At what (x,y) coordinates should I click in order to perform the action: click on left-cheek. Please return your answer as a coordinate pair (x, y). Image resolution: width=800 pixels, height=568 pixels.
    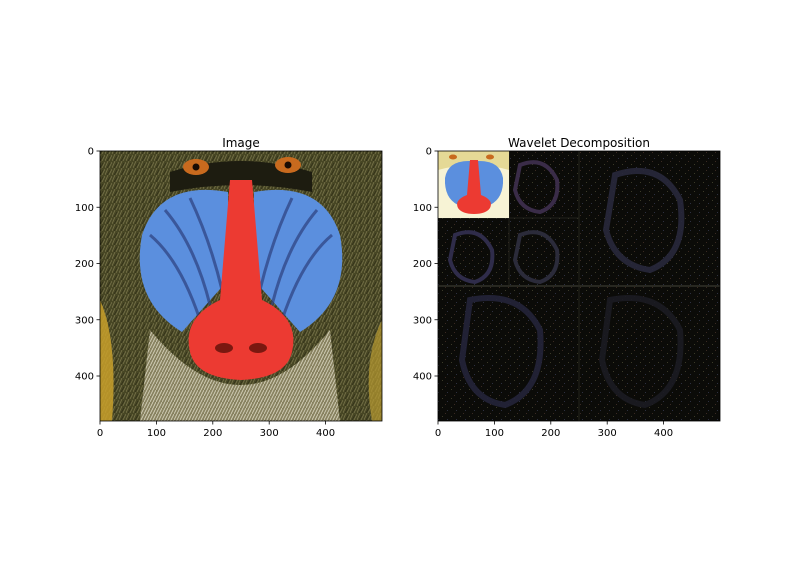
    Looking at the image, I should click on (183, 260).